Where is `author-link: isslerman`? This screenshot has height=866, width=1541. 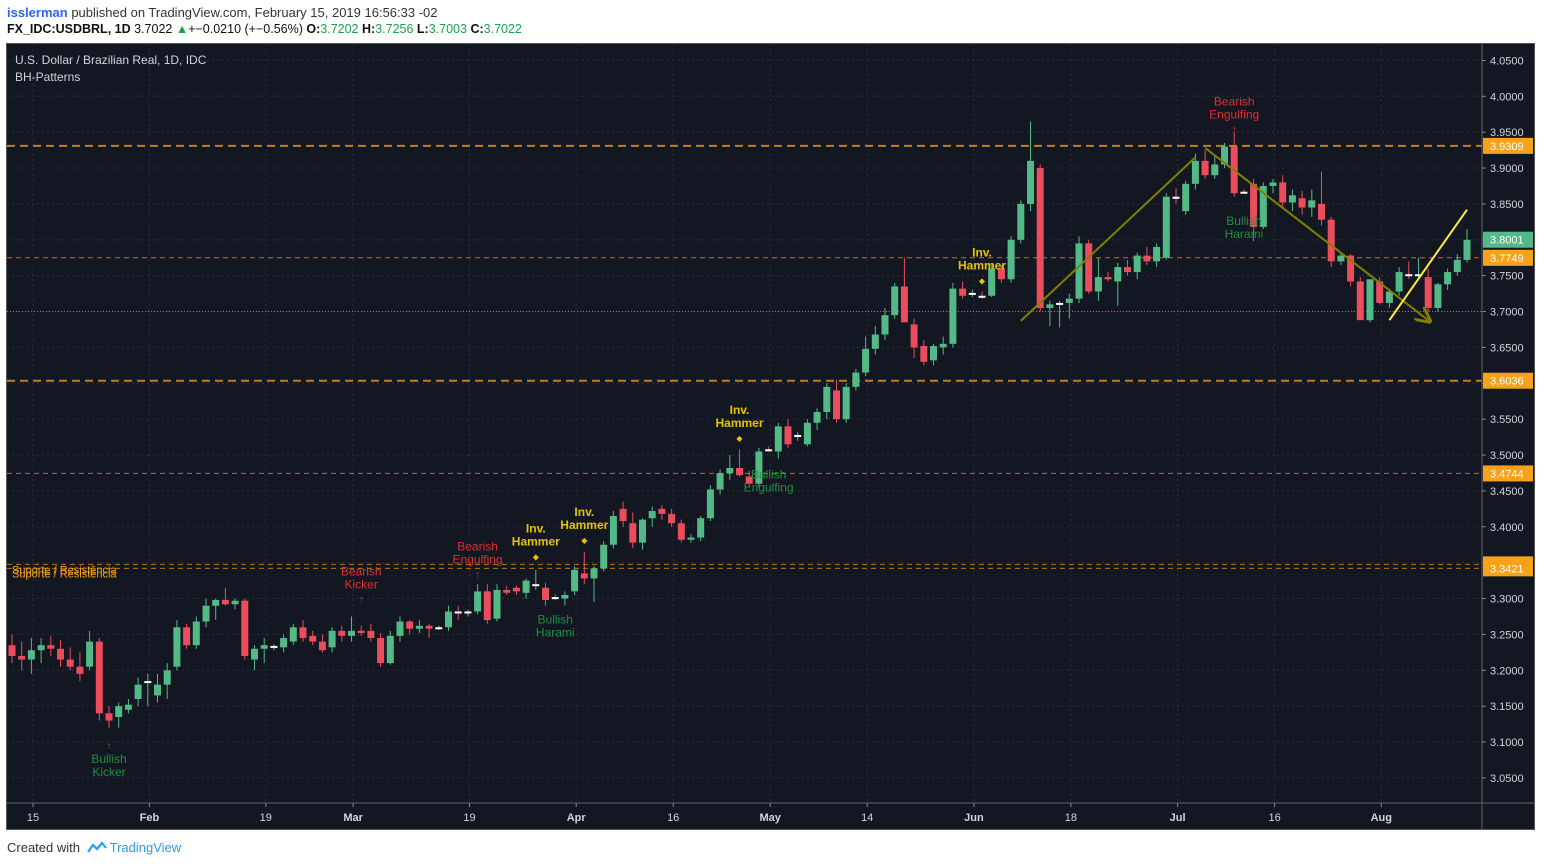
author-link: isslerman is located at coordinates (37, 12).